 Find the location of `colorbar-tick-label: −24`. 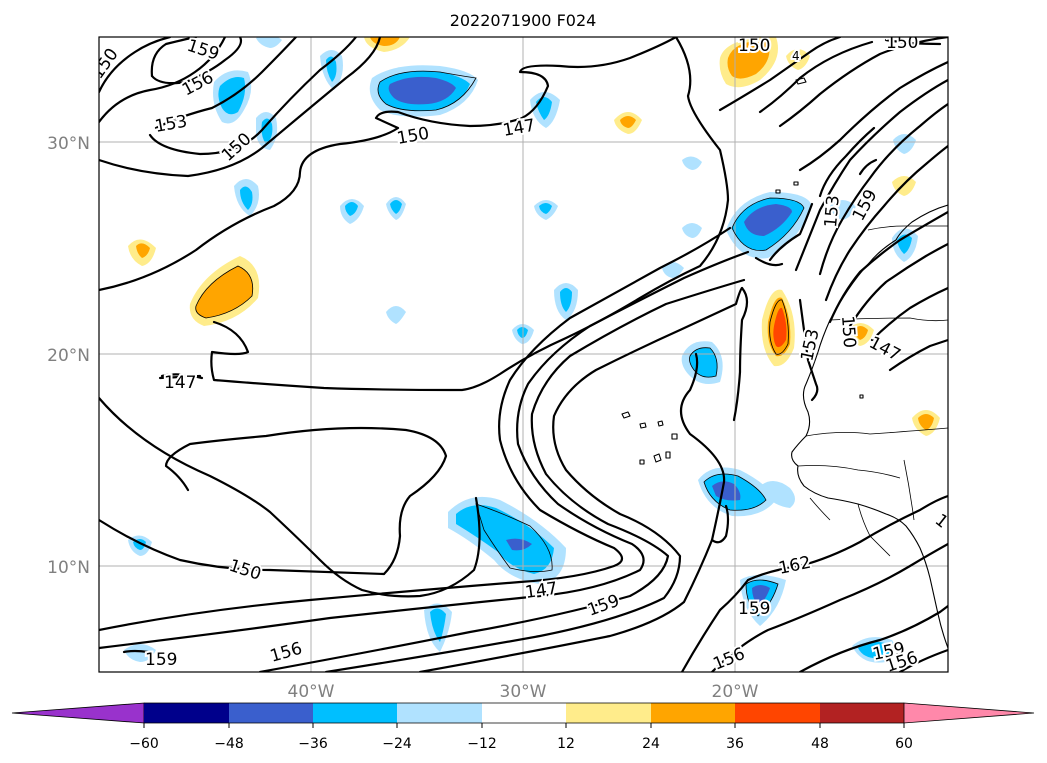

colorbar-tick-label: −24 is located at coordinates (397, 744).